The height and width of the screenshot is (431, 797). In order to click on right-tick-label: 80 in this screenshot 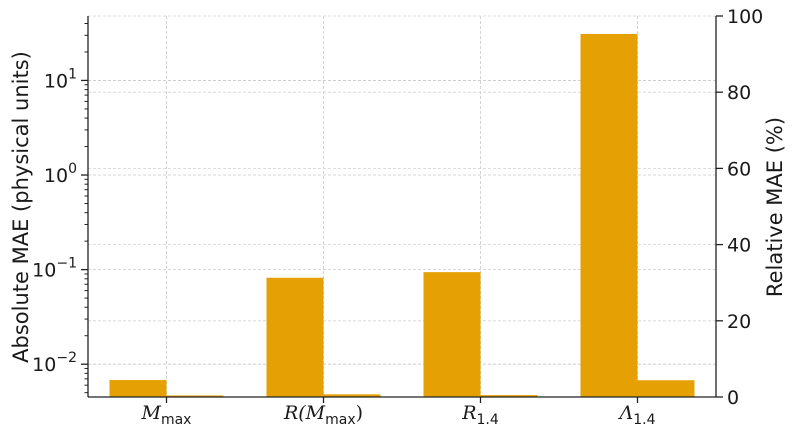, I will do `click(739, 93)`.